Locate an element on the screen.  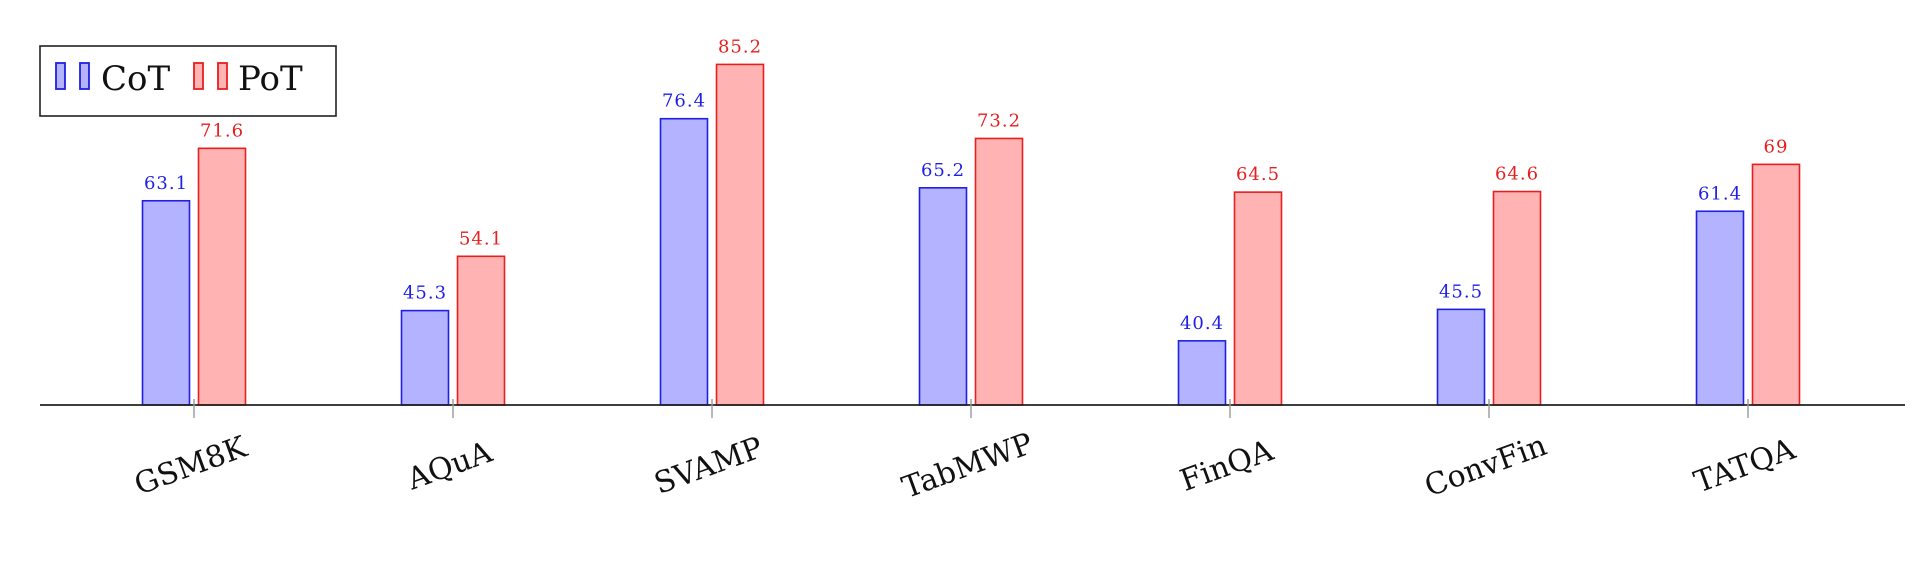
x-tick-labels-group: GSM8K AQuA SVAMP TabMWP FinQA ConvFin TATQA is located at coordinates (965, 466).